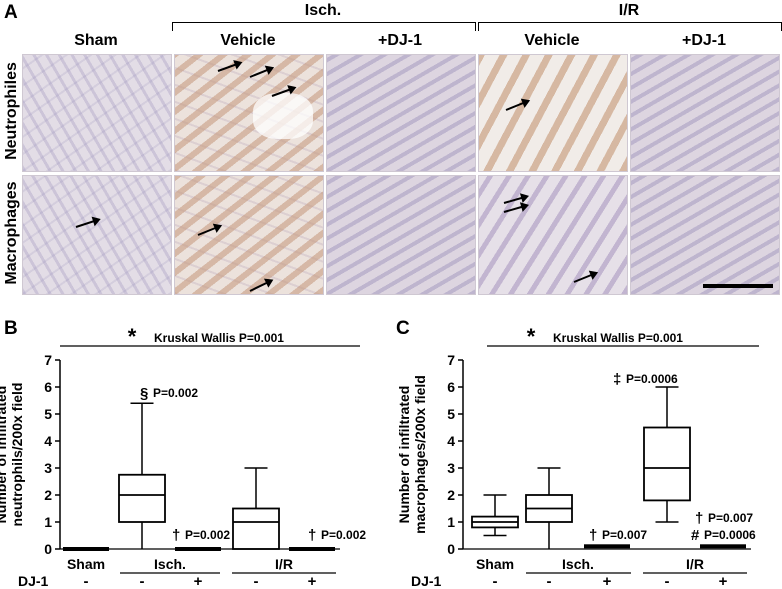 Image resolution: width=782 pixels, height=589 pixels. I want to click on group-isch-bracket, so click(324, 26).